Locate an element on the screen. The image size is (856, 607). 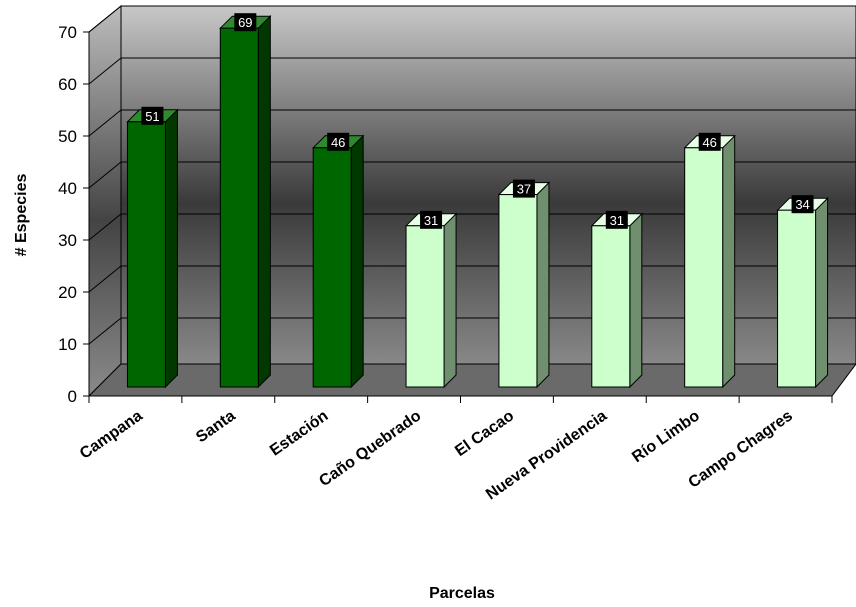
x-axis-title: Parcelas is located at coordinates (462, 593).